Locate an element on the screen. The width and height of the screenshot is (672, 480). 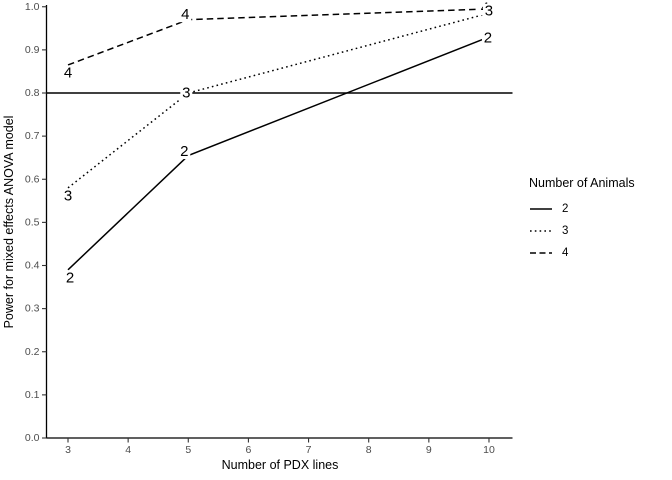
legend-item-3: 3 is located at coordinates (582, 231).